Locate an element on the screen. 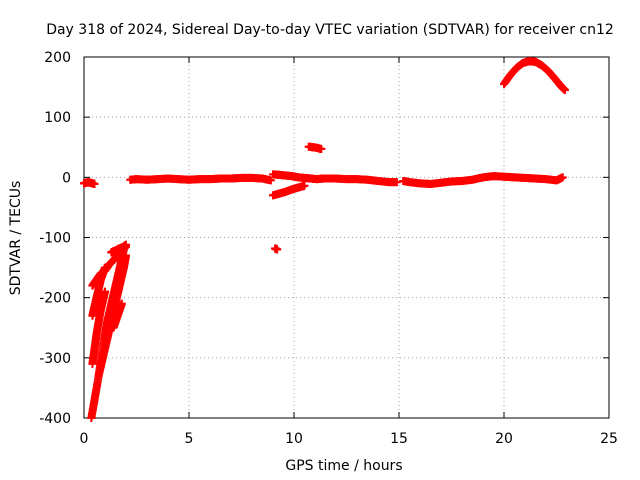 The image size is (640, 480). y-tick-label: -400 is located at coordinates (55, 419).